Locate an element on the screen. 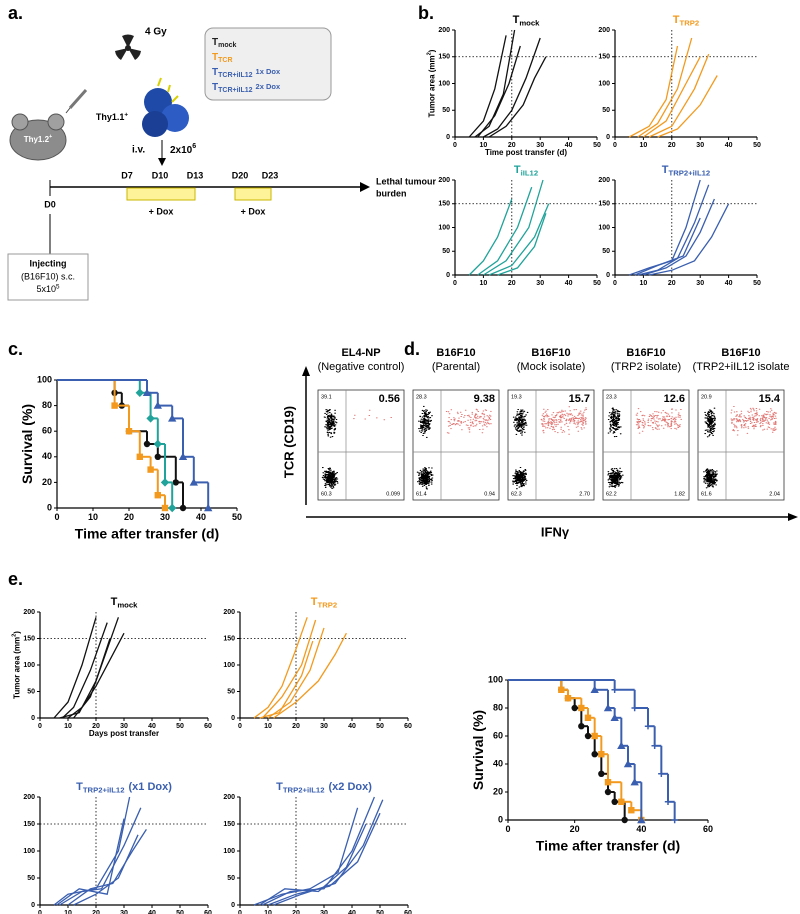  cell-count-part: 6 is located at coordinates (194, 146).